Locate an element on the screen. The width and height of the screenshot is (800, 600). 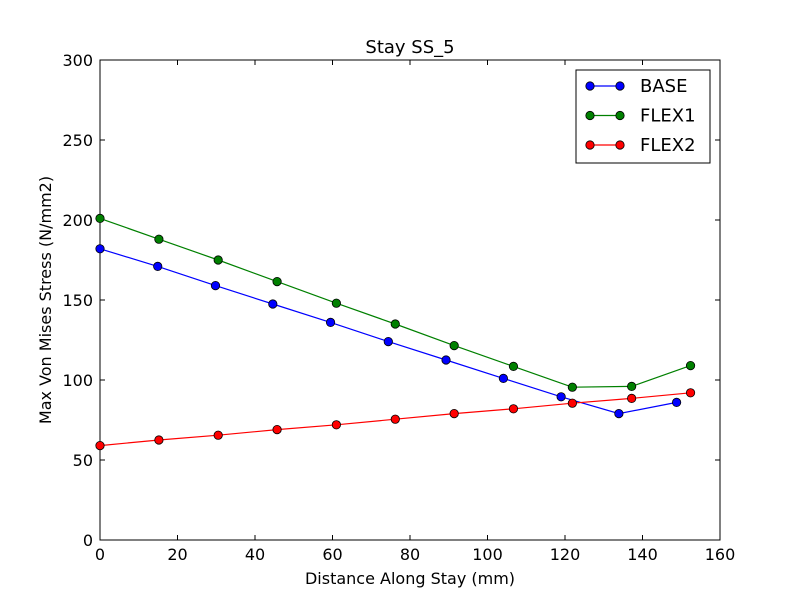
x-tick-label: 140 is located at coordinates (642, 554).